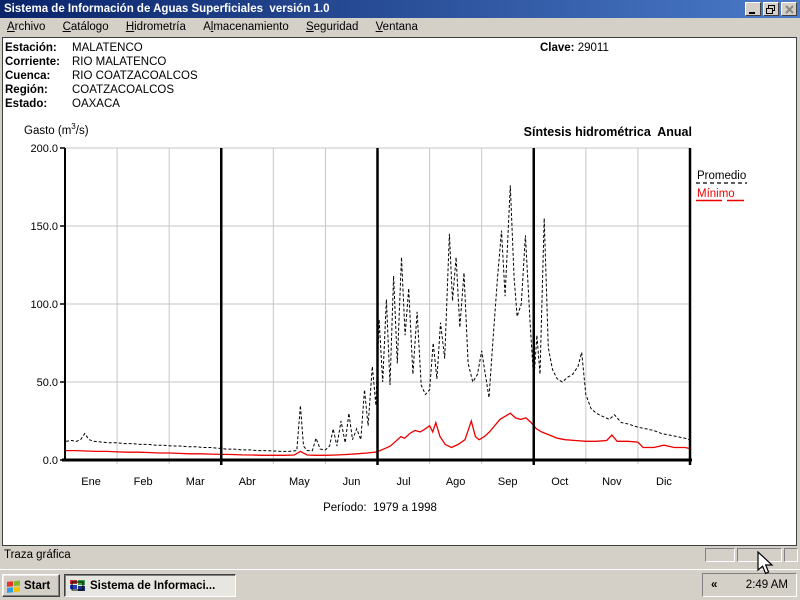  Describe the element at coordinates (714, 585) in the screenshot. I see `tray-collapse-button: «` at that location.